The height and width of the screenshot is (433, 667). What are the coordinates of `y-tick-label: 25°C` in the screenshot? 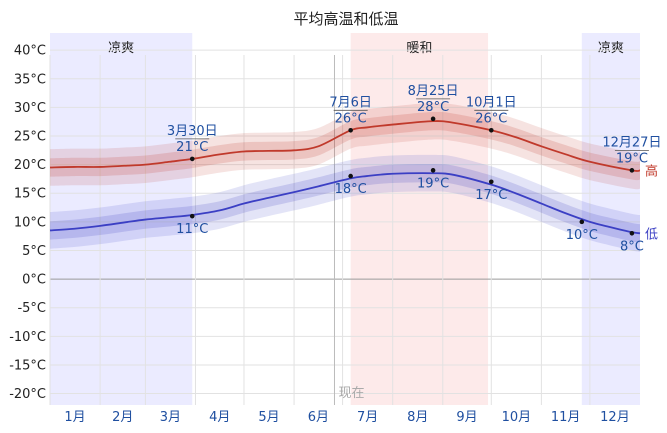 It's located at (30, 137).